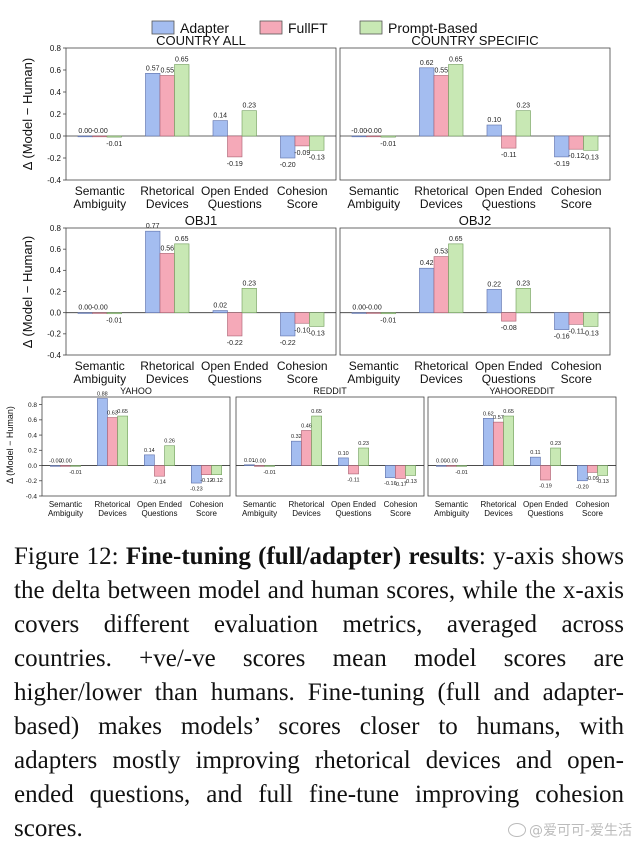 The height and width of the screenshot is (848, 640). What do you see at coordinates (249, 461) in the screenshot?
I see `bar-value-label: 0.01` at bounding box center [249, 461].